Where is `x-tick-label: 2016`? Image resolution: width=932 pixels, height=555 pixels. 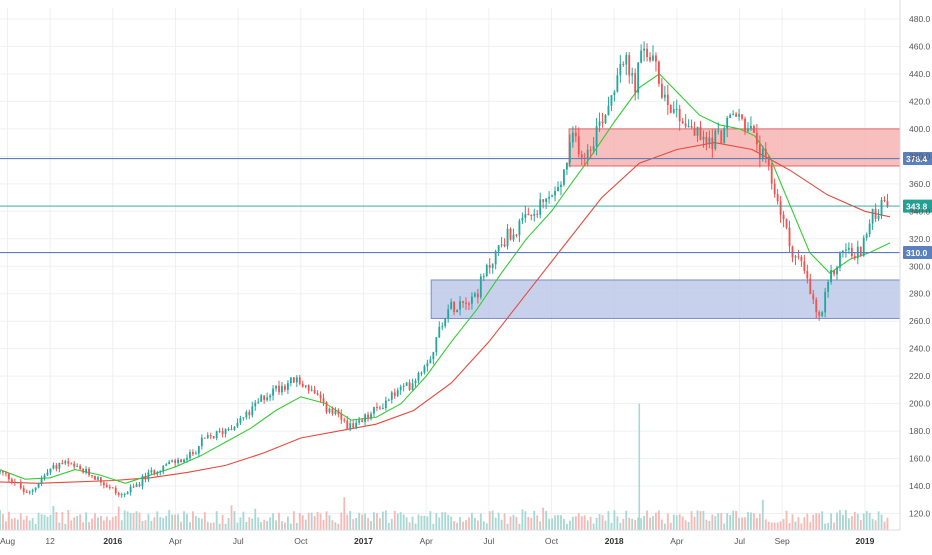 x-tick-label: 2016 is located at coordinates (112, 541).